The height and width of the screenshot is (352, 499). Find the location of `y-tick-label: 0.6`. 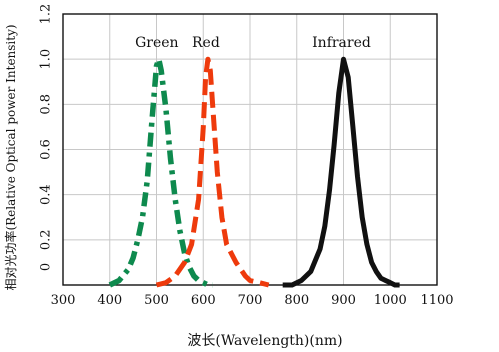

y-tick-label: 0.6 is located at coordinates (46, 149).